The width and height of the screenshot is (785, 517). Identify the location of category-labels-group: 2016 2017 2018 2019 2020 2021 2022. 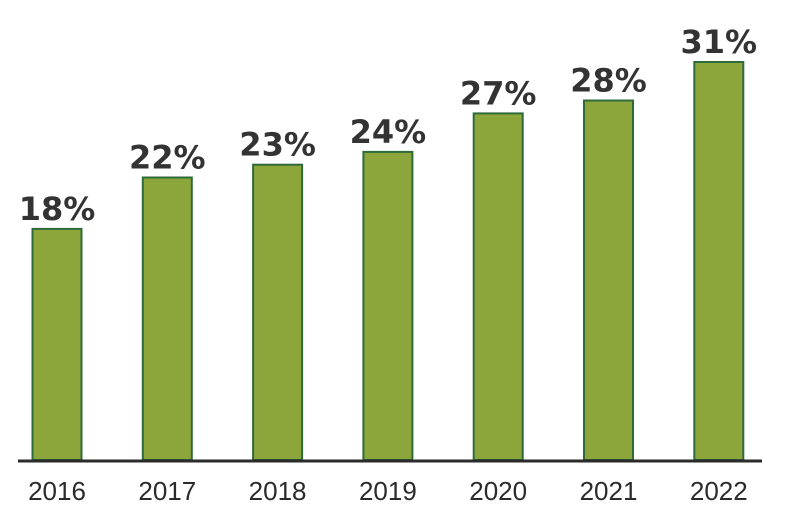
(388, 491).